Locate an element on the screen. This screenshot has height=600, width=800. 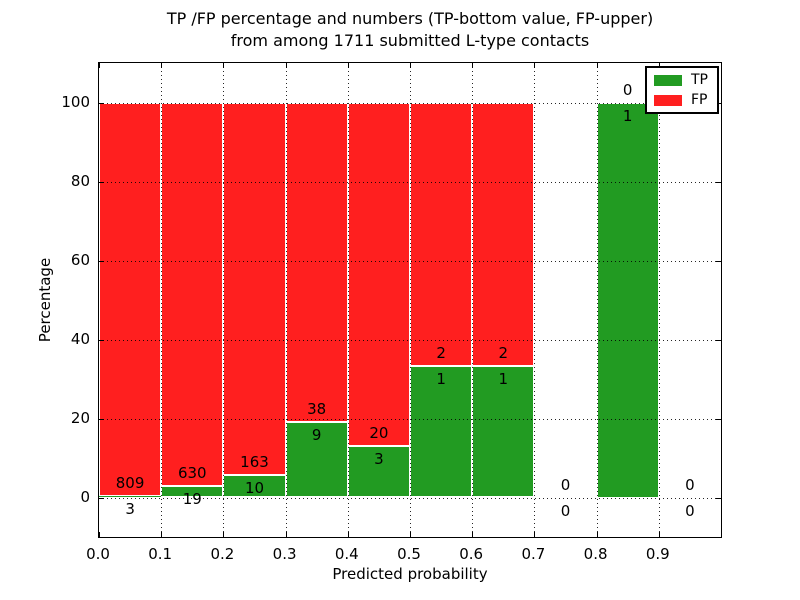
bar-count-tp: 9 is located at coordinates (316, 434).